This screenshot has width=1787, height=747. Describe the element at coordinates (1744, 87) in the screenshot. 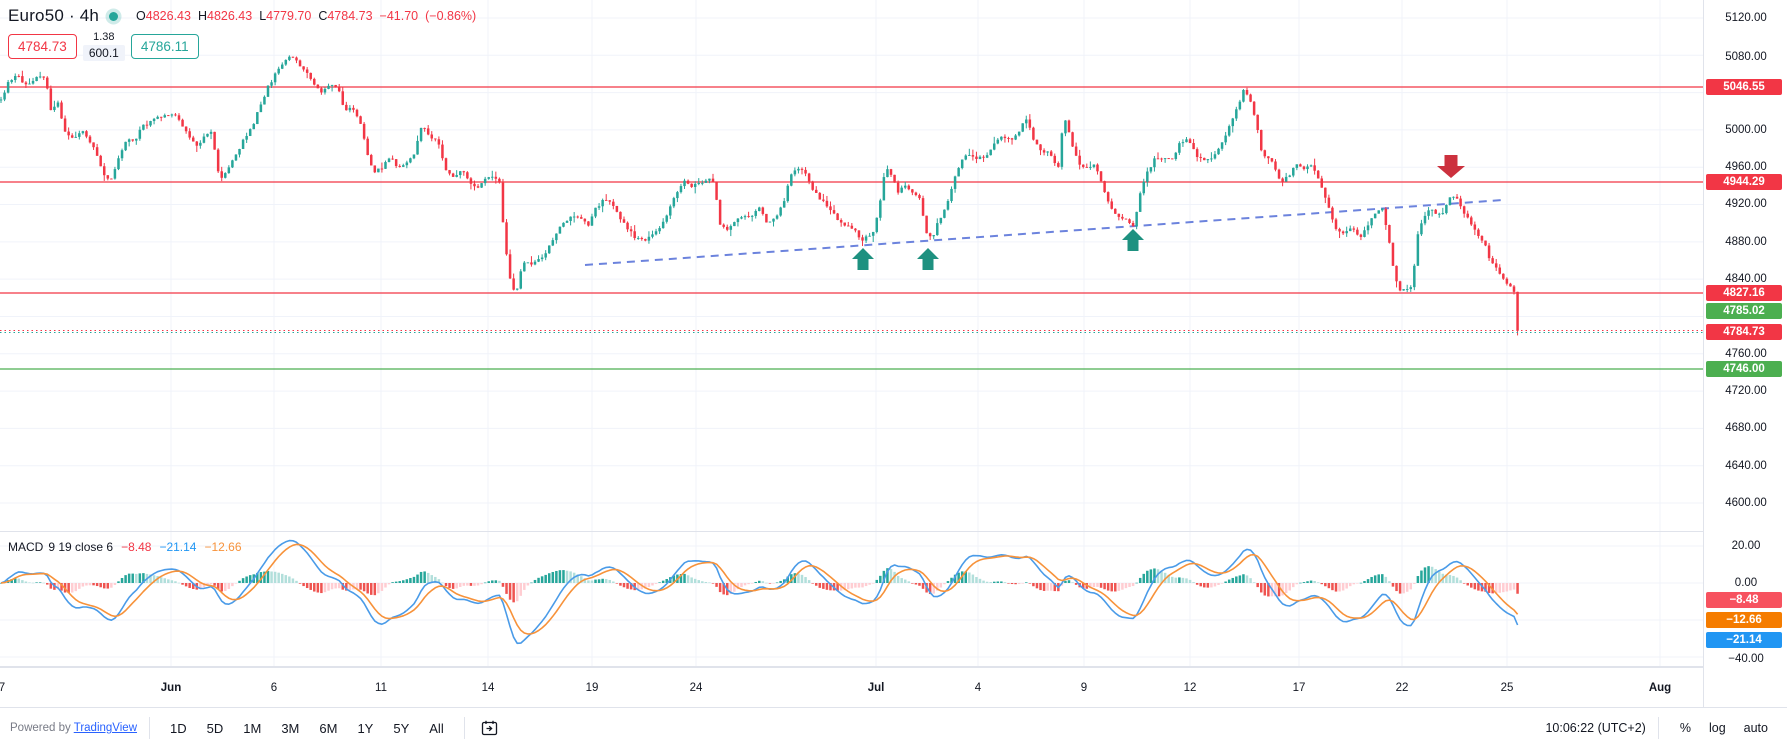

I see `price-badge: 5046.55` at that location.